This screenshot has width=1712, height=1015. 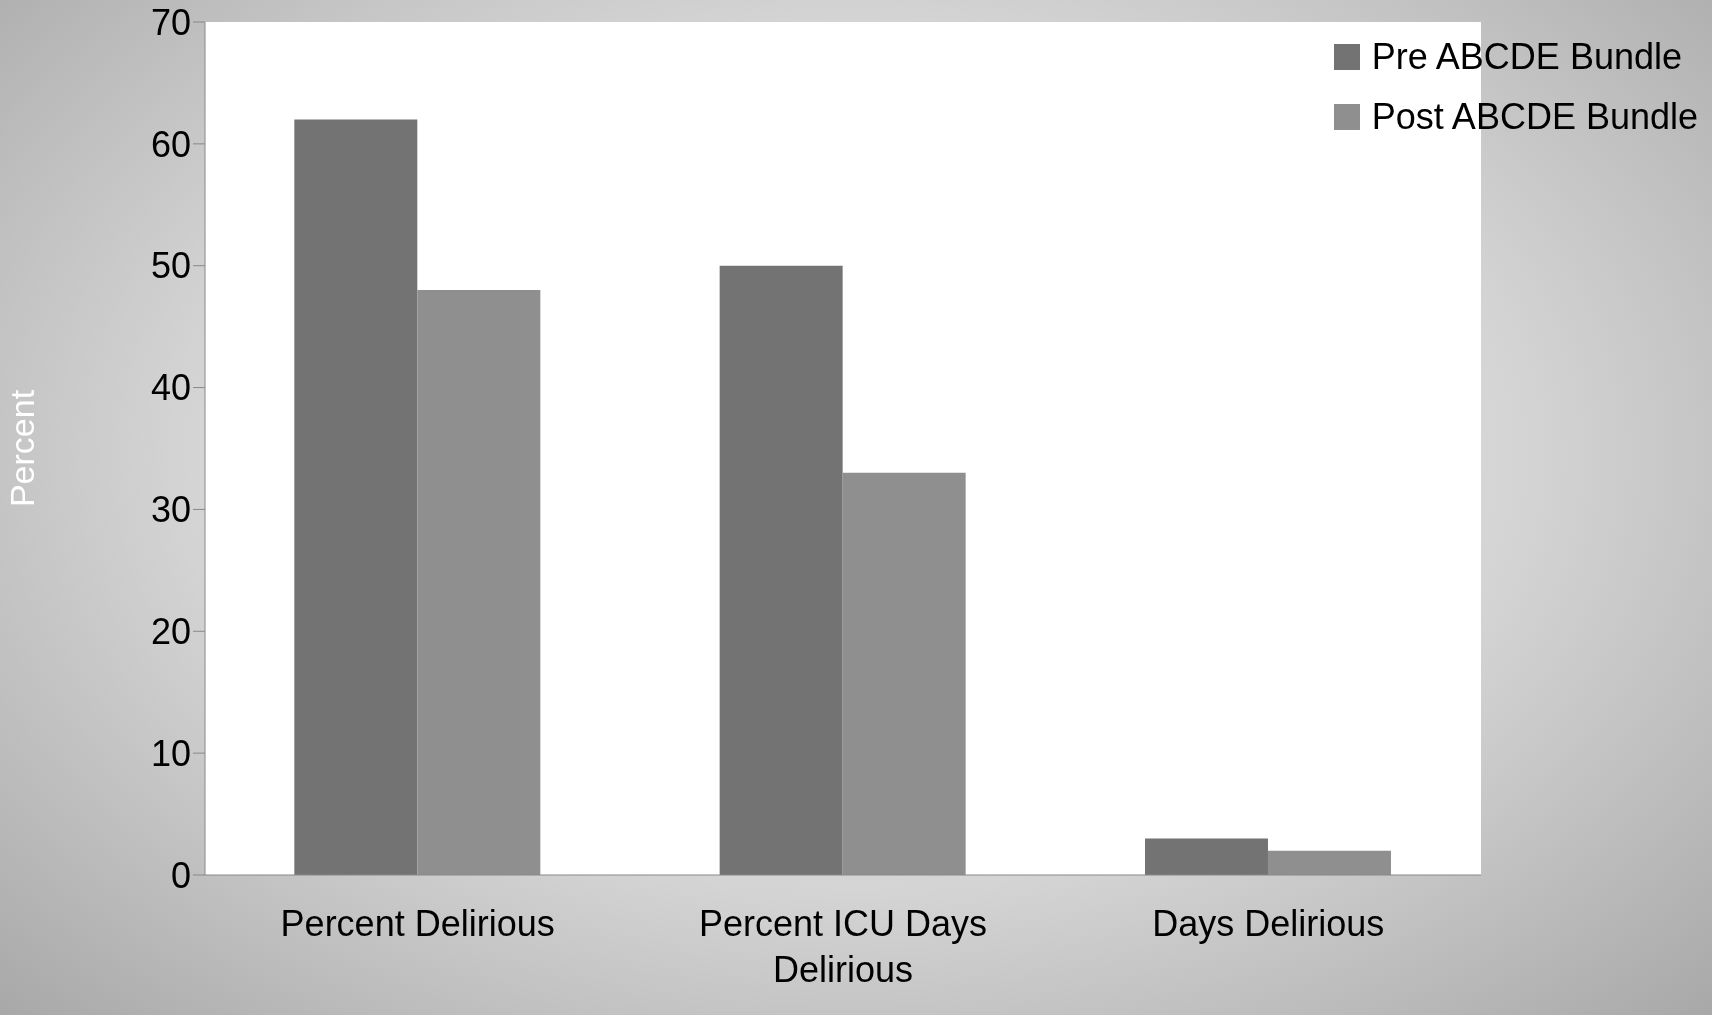 I want to click on legend-label: Post ABCDE Bundle, so click(x=1534, y=117).